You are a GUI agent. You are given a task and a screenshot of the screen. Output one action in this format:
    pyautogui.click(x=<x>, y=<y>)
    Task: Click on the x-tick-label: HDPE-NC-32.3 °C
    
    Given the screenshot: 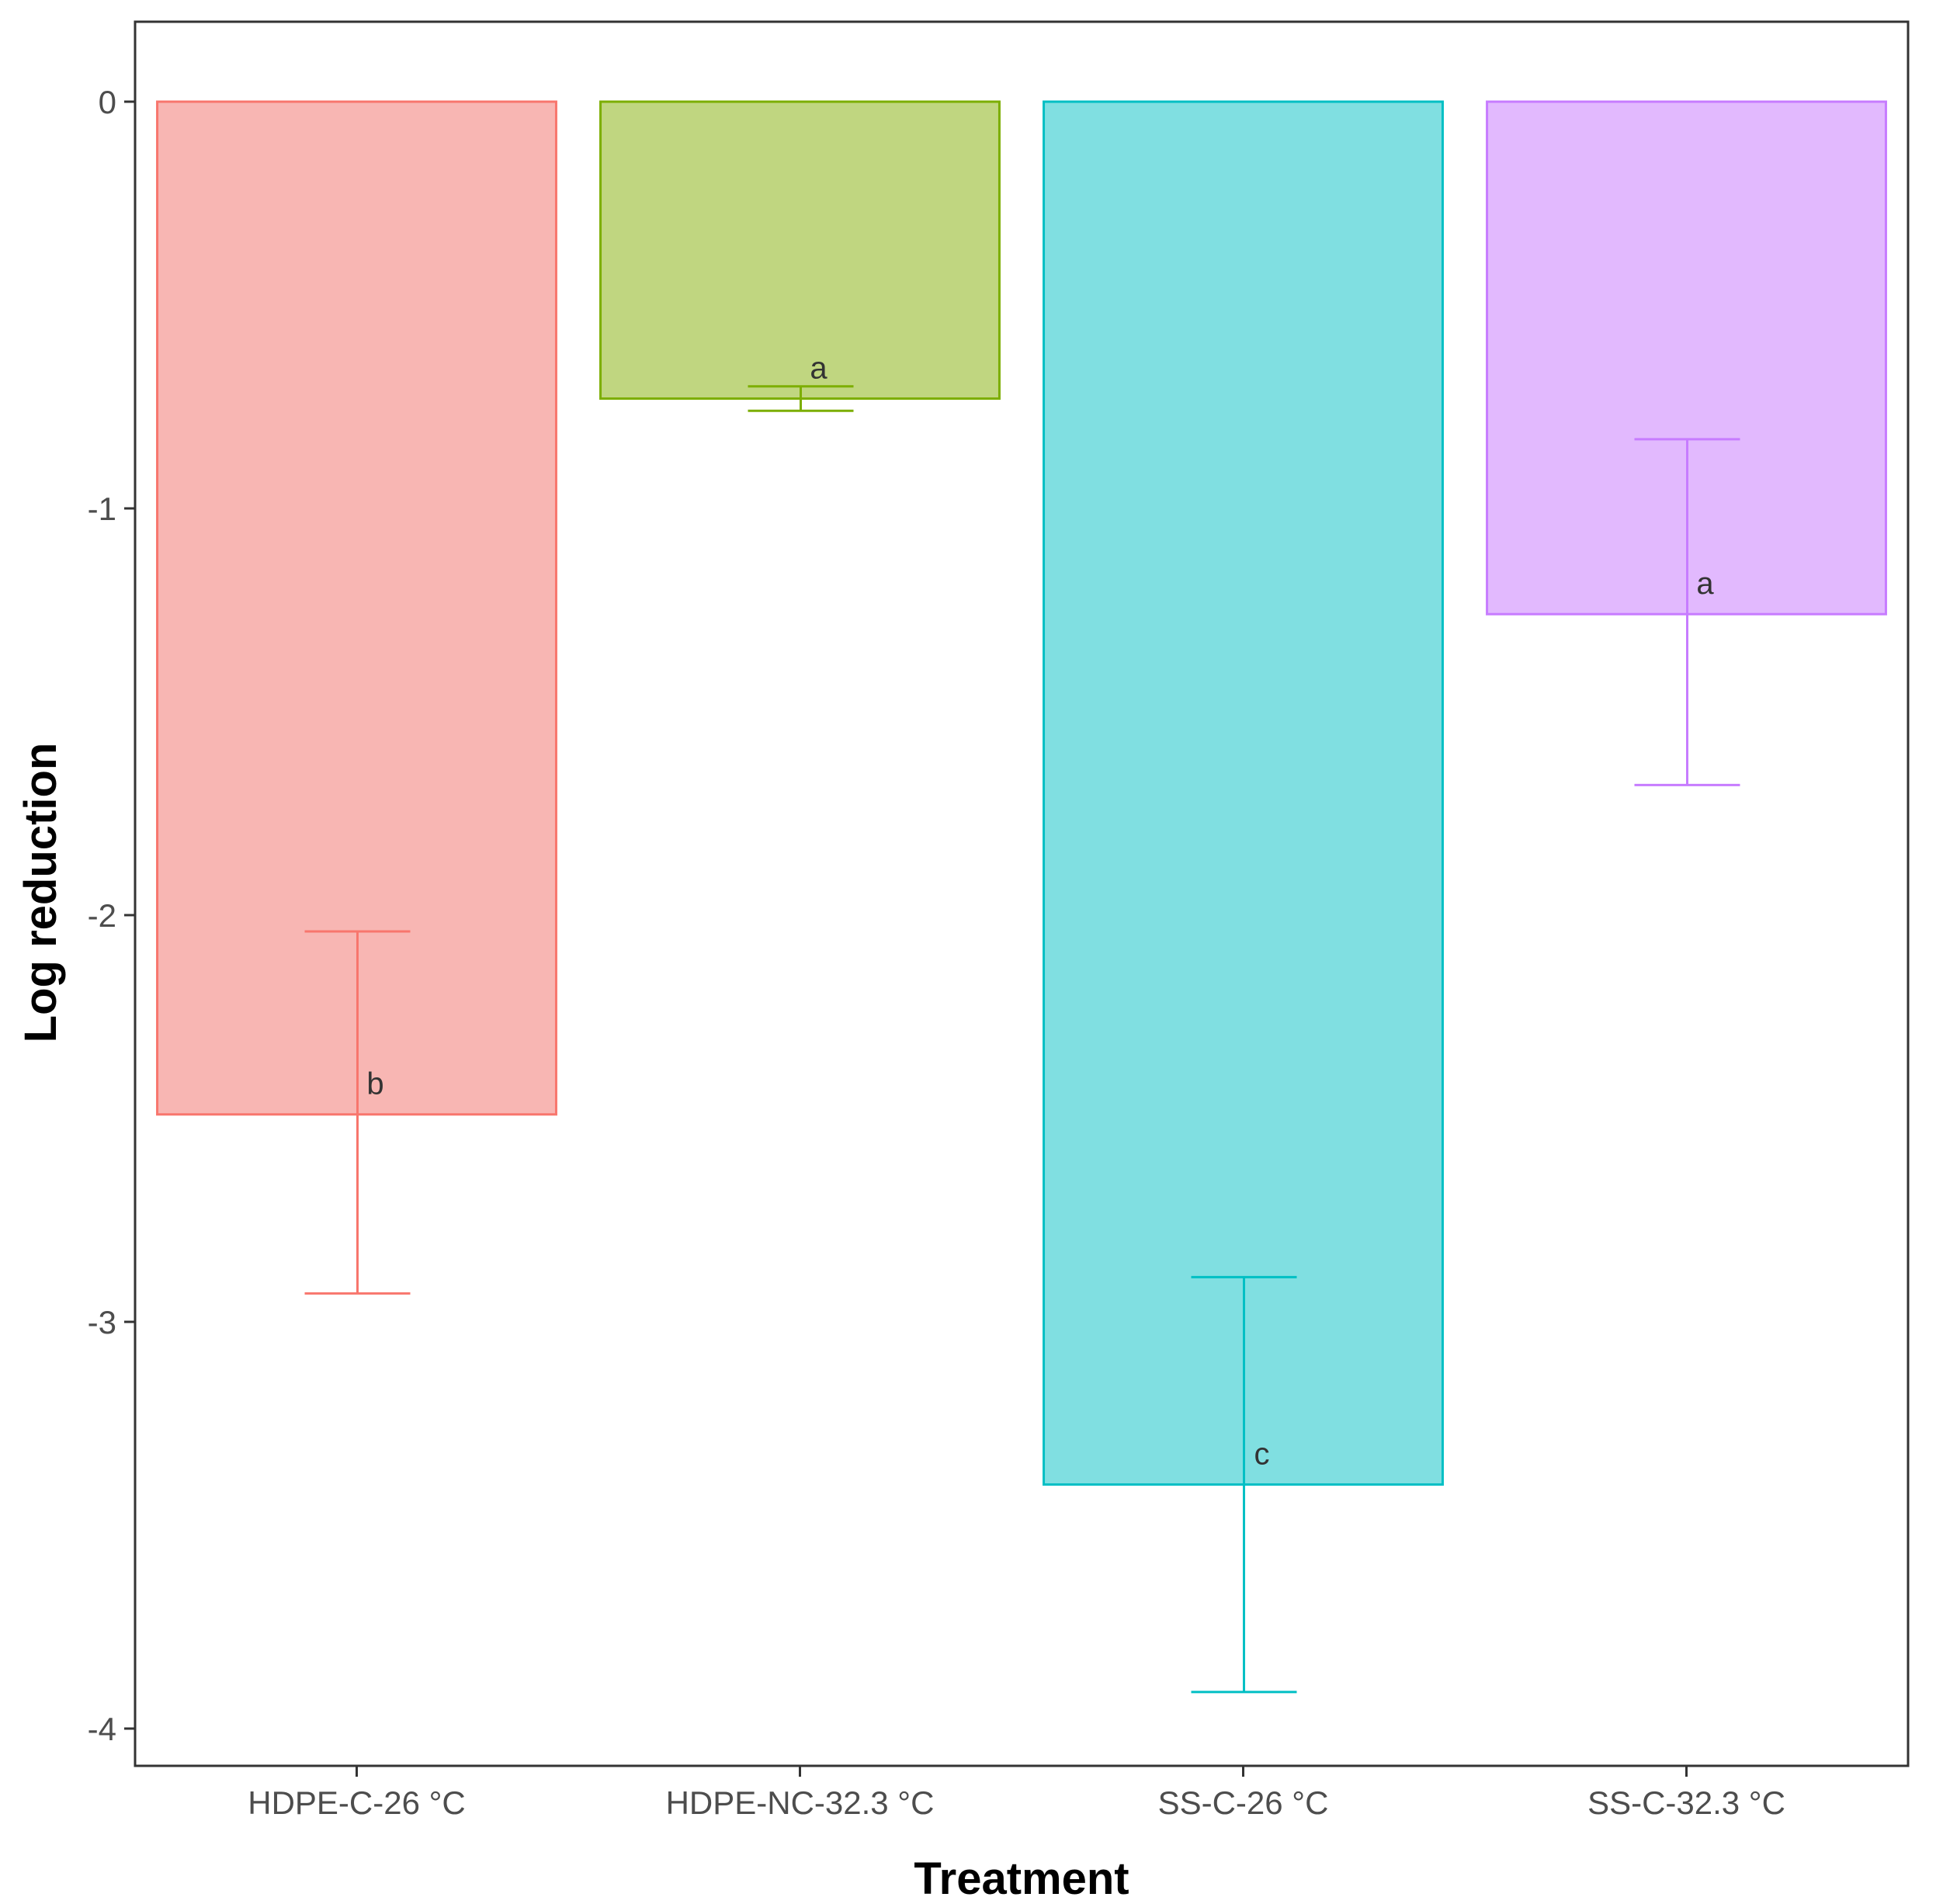 What is the action you would take?
    pyautogui.click(x=800, y=1803)
    